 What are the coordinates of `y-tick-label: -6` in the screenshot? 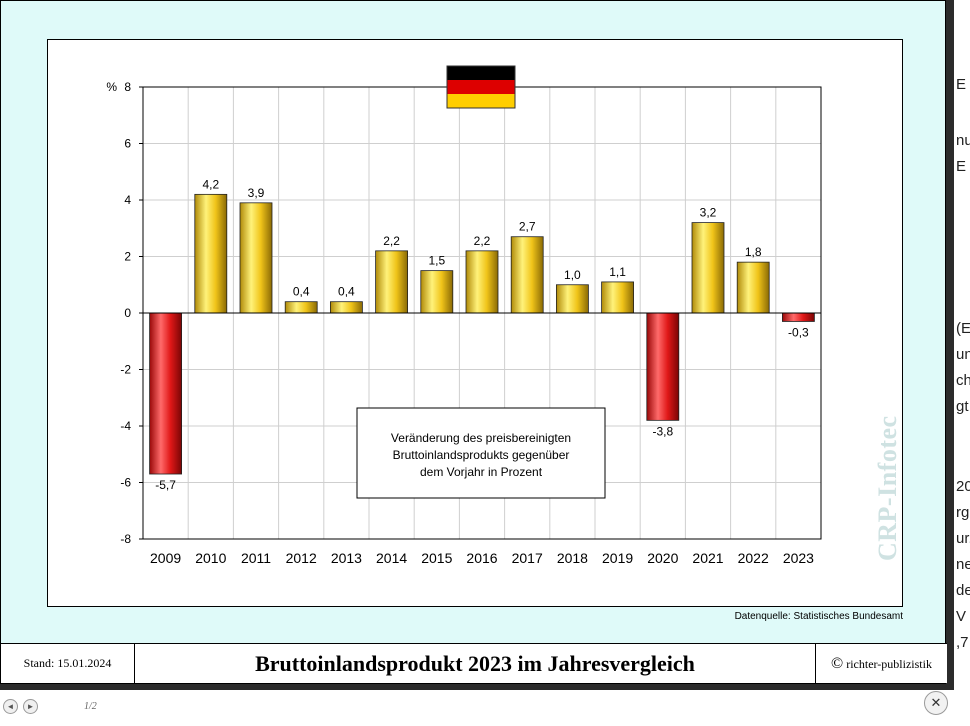 It's located at (125, 483).